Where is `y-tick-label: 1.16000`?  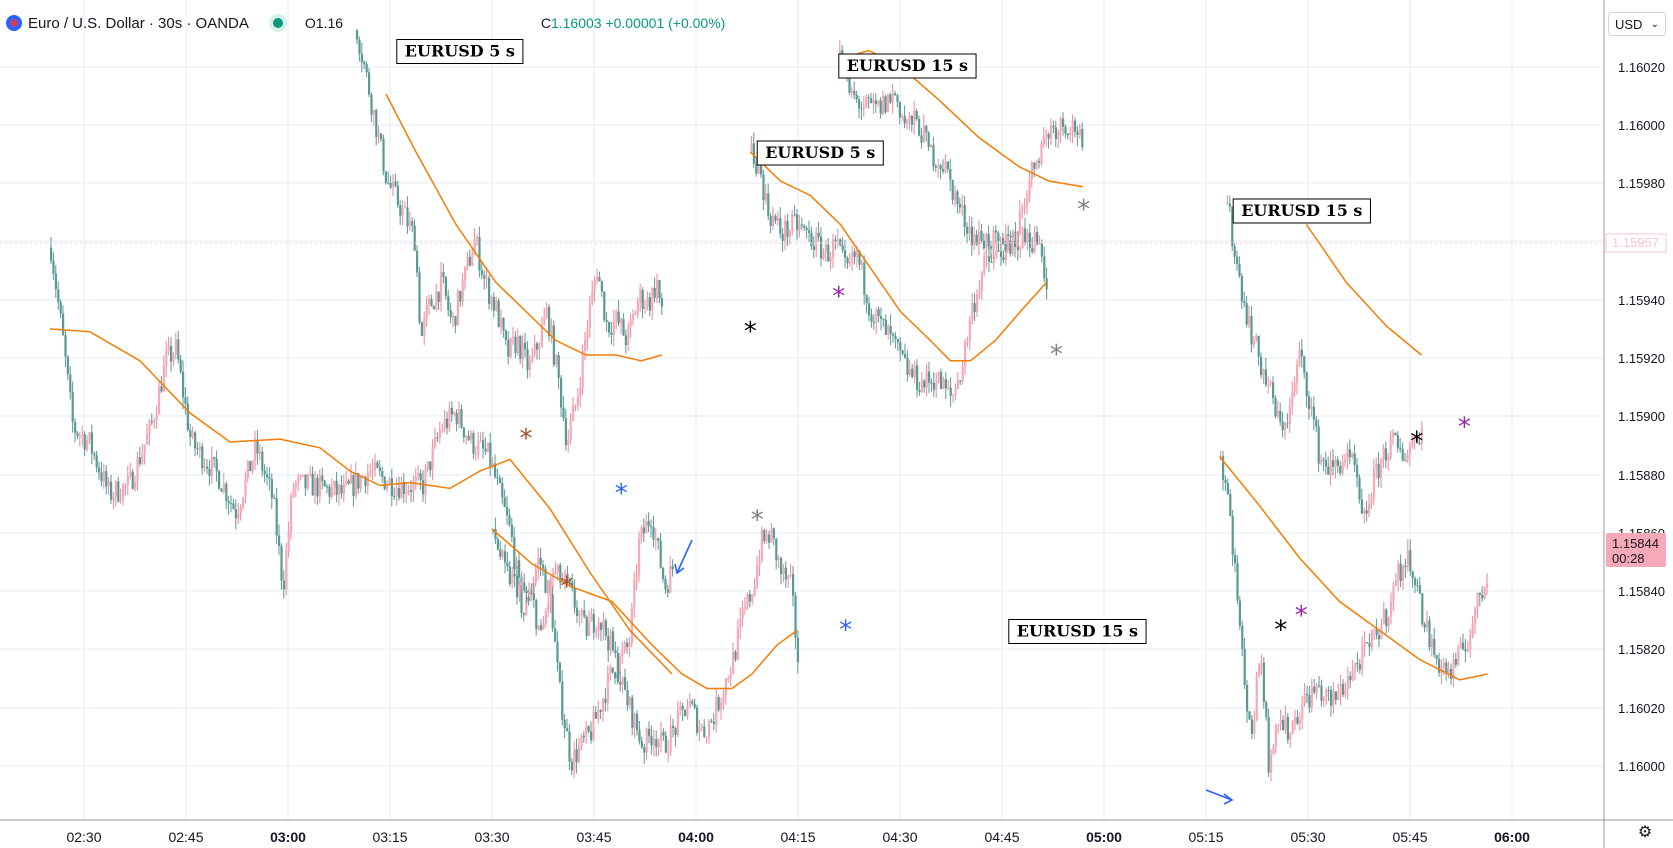
y-tick-label: 1.16000 is located at coordinates (1641, 766).